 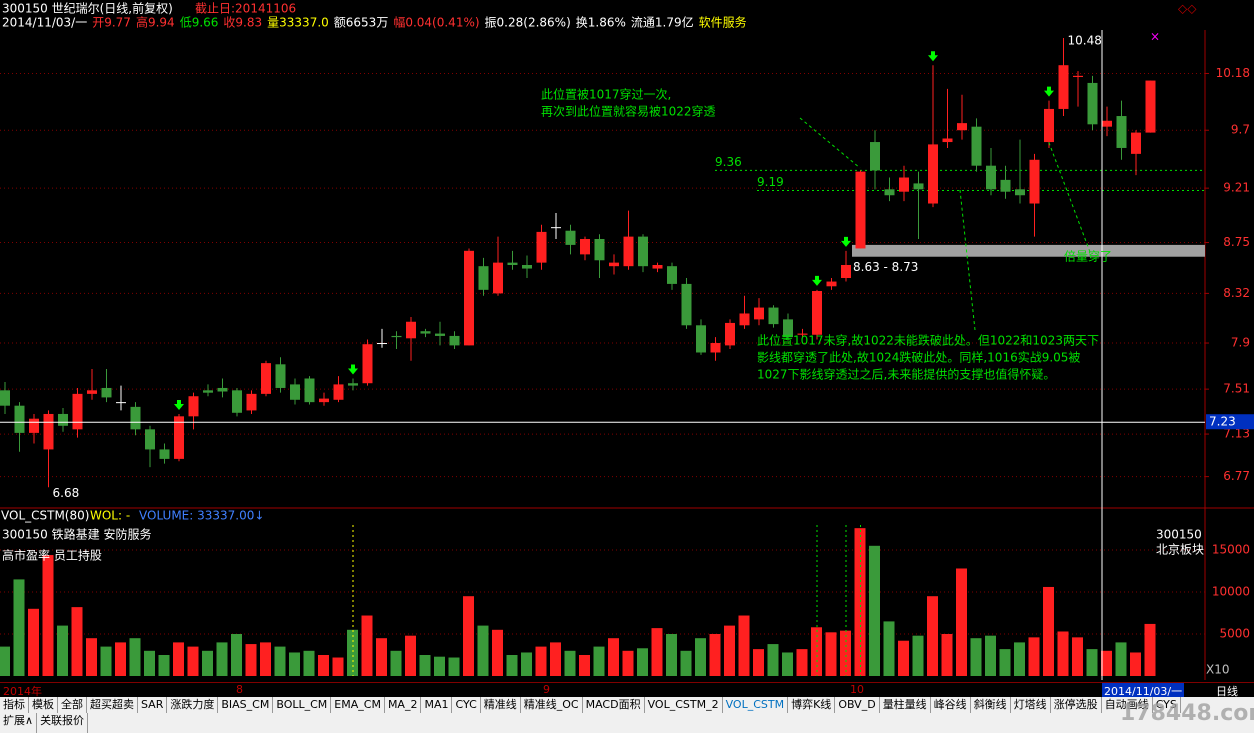 I want to click on tab: SAR, so click(x=153, y=705).